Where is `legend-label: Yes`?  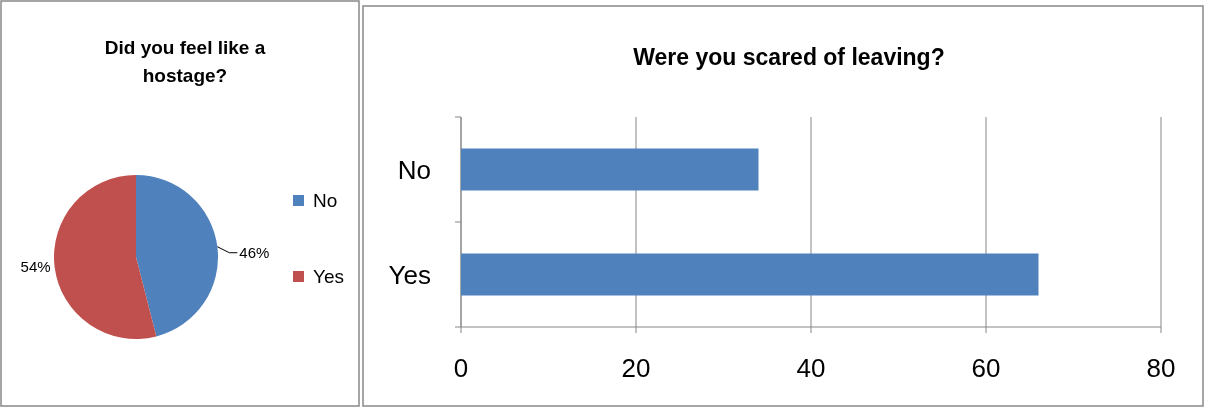
legend-label: Yes is located at coordinates (328, 276).